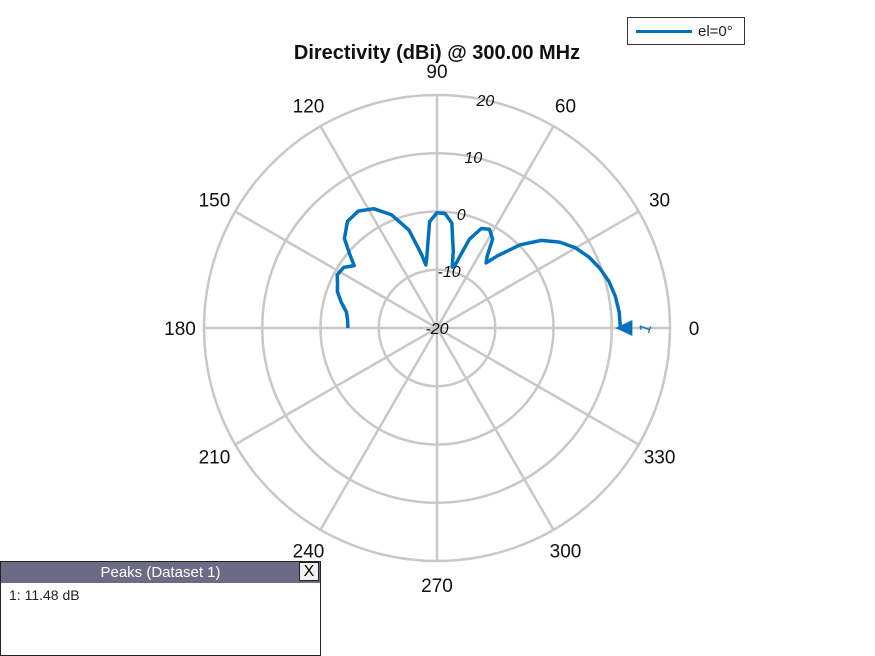  What do you see at coordinates (44, 595) in the screenshot?
I see `peaks-row: 1: 11.48 dB` at bounding box center [44, 595].